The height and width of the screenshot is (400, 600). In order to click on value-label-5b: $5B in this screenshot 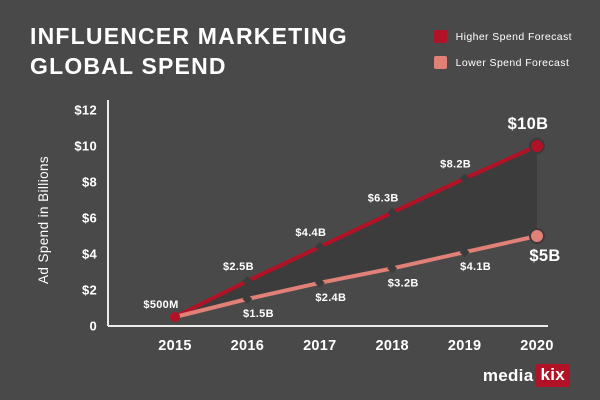, I will do `click(544, 256)`.